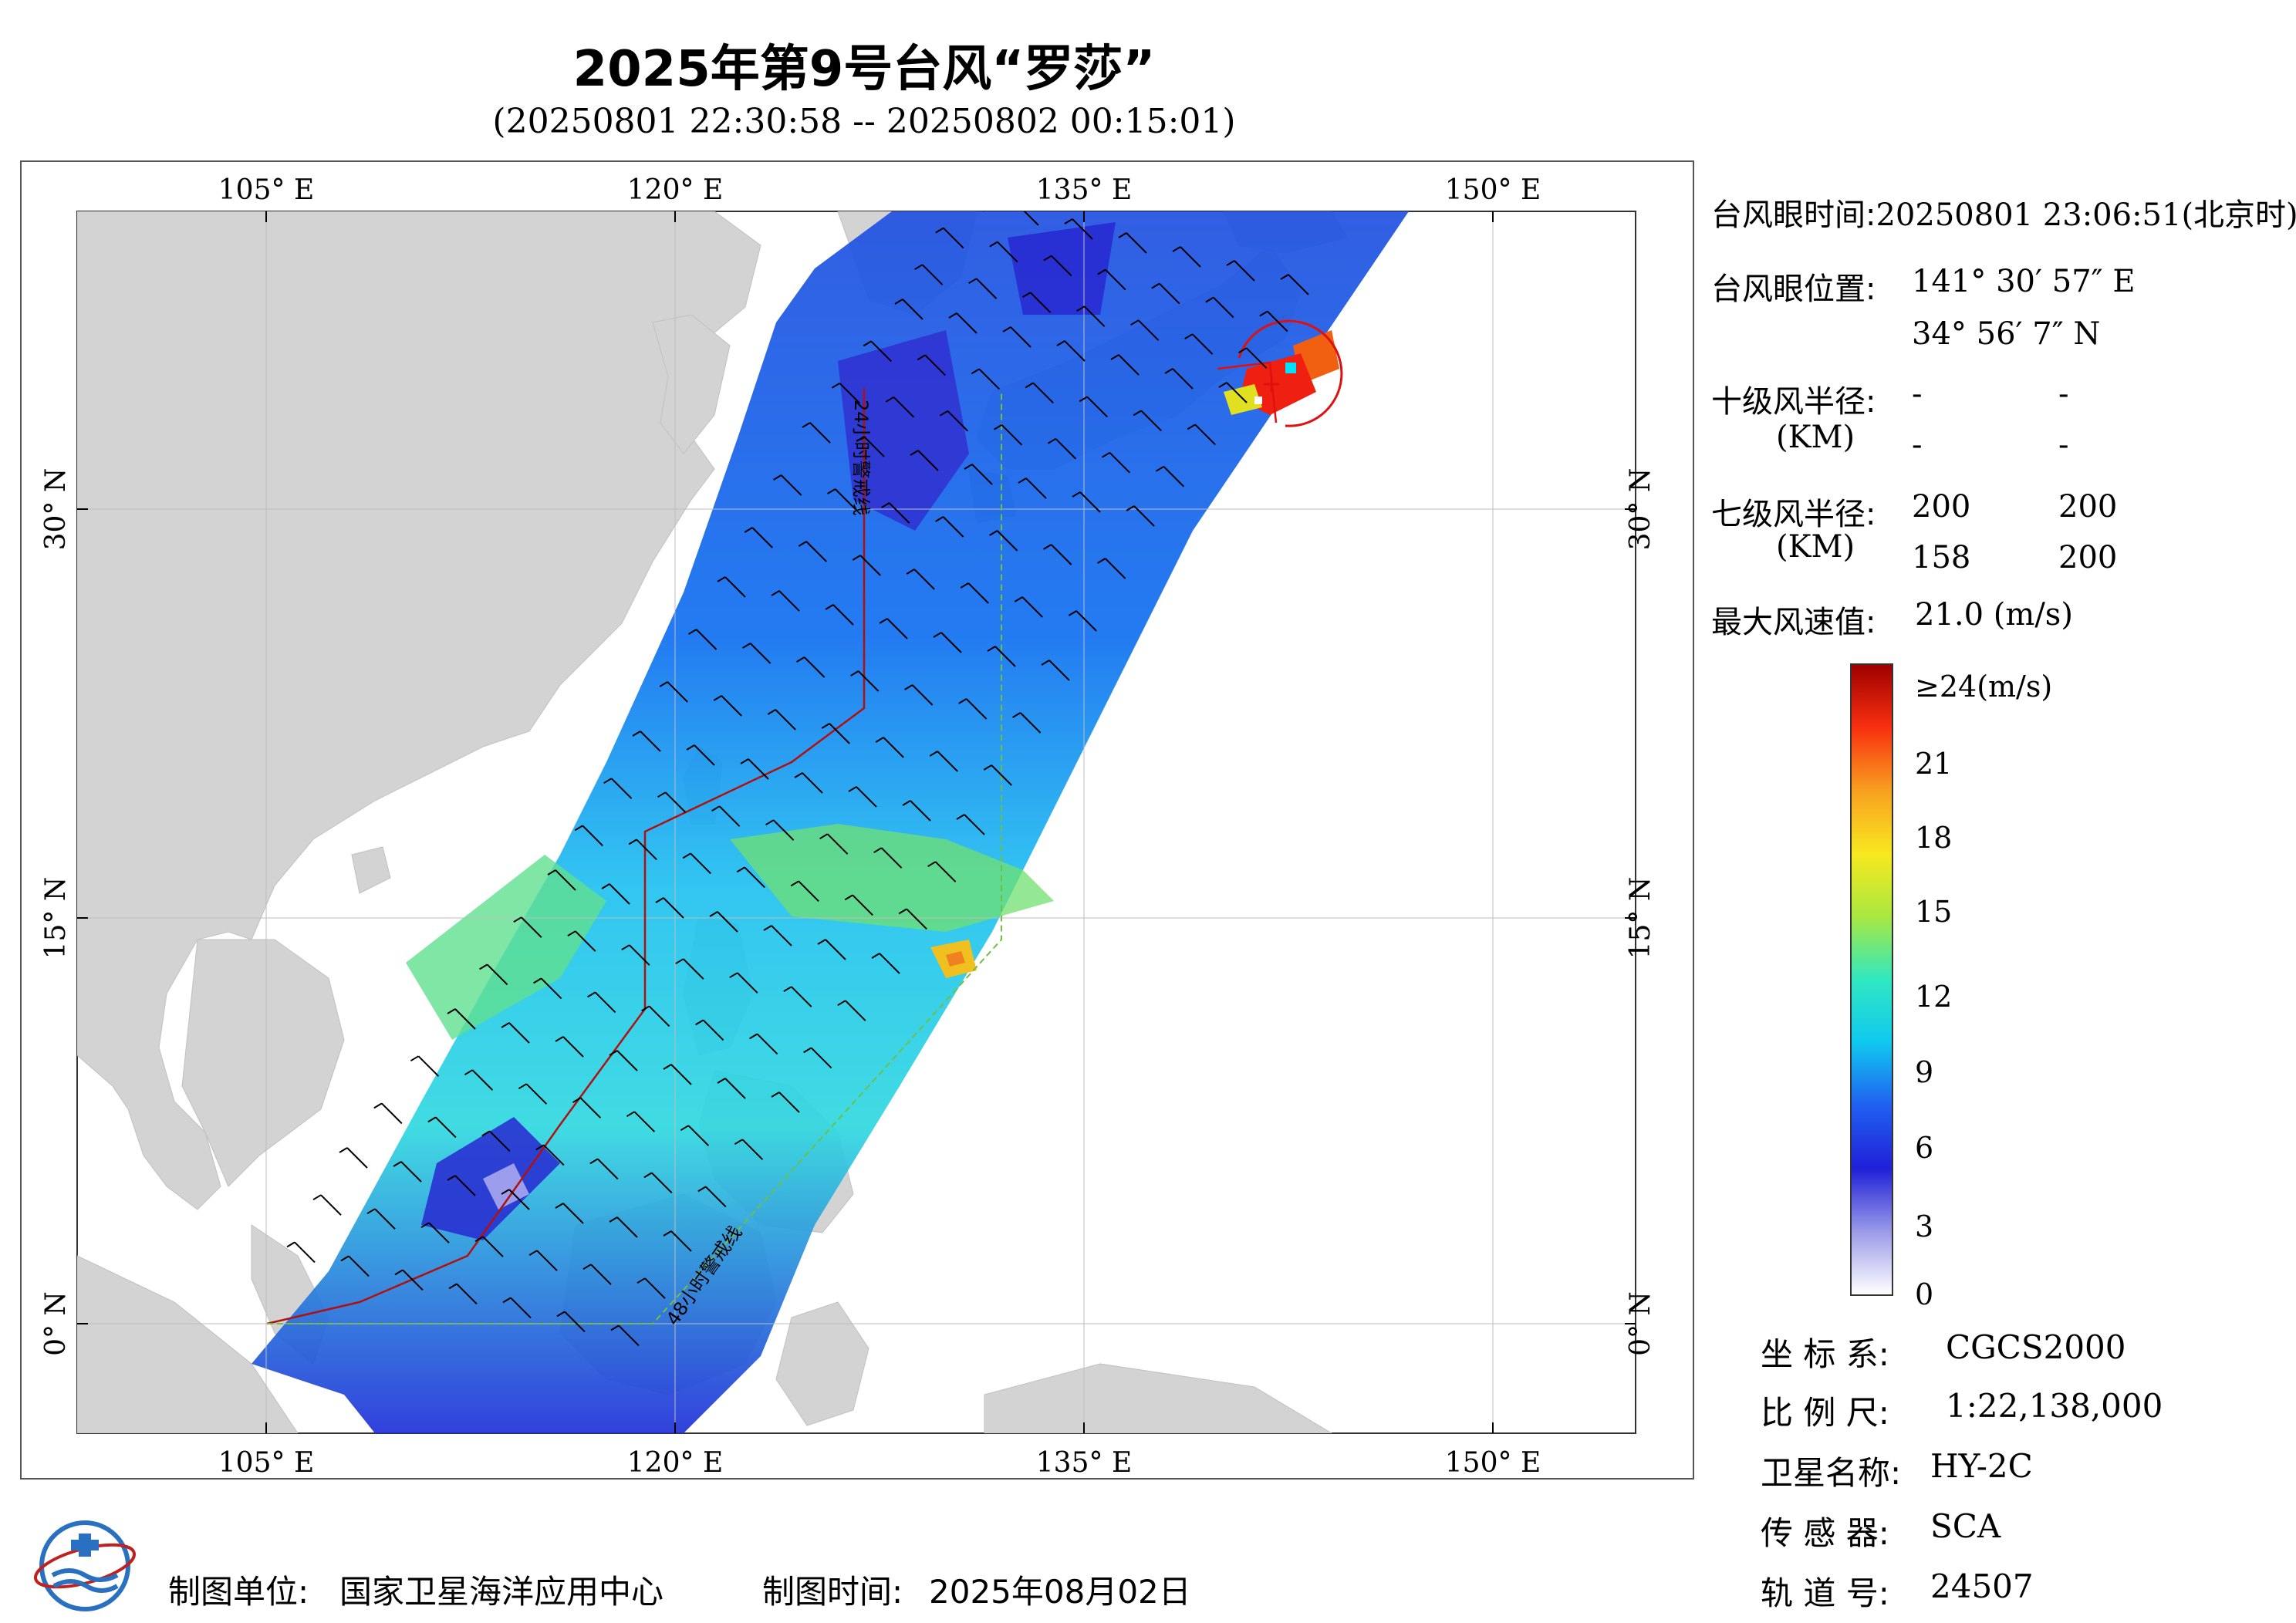 The image size is (2296, 1623). I want to click on colorbar-label-9: 9, so click(1924, 1072).